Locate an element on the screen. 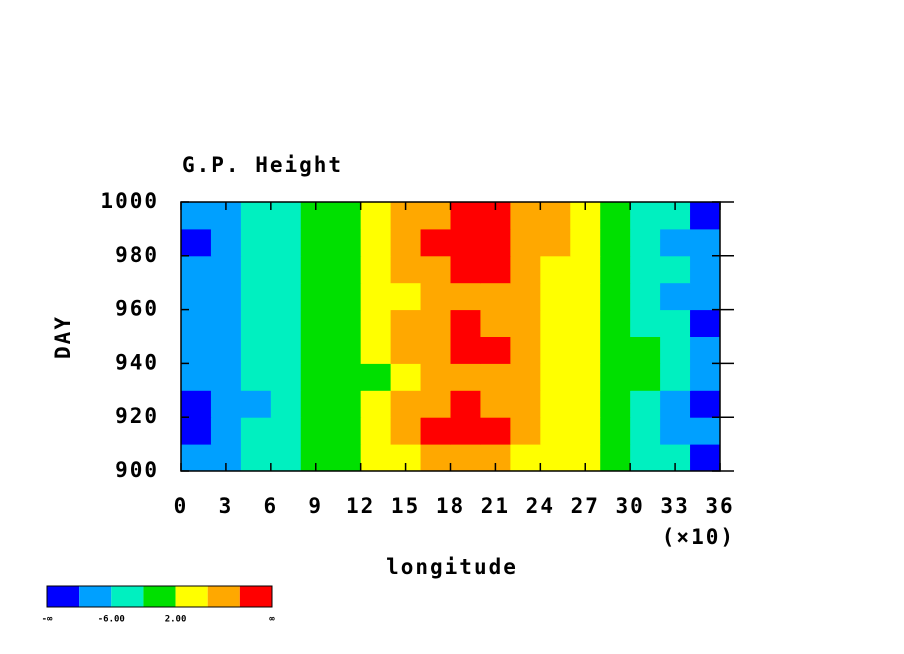  colorbar-label: -6.00 is located at coordinates (111, 620).